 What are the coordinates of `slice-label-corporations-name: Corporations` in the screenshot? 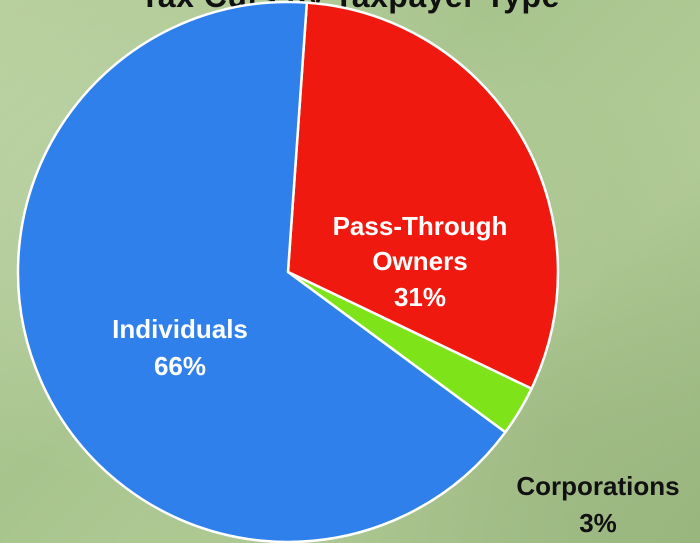 It's located at (597, 486).